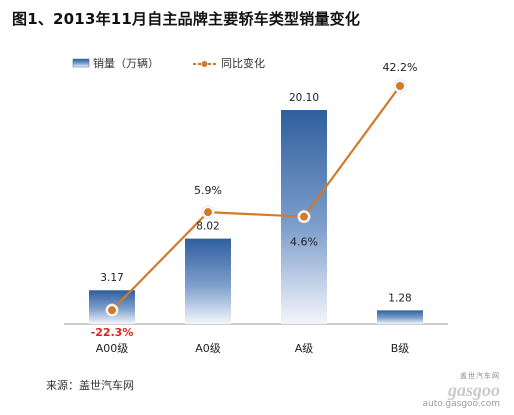 The image size is (514, 415). What do you see at coordinates (81, 63) in the screenshot?
I see `legend-bar-swatch` at bounding box center [81, 63].